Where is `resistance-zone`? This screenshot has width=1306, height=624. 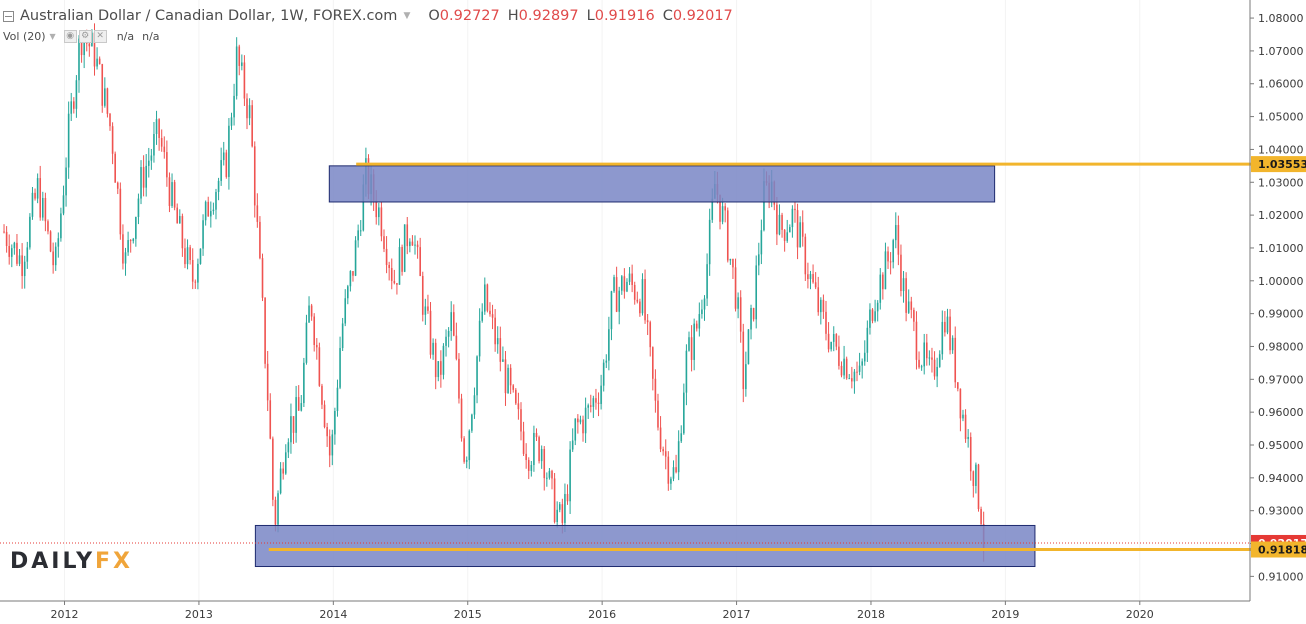
resistance-zone is located at coordinates (662, 184).